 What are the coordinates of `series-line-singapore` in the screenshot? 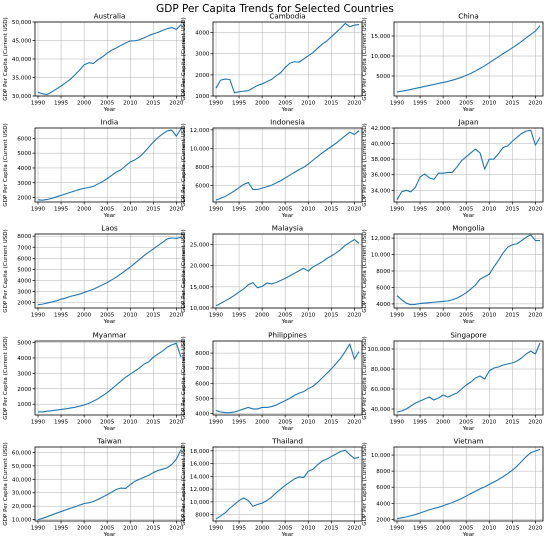 It's located at (468, 377).